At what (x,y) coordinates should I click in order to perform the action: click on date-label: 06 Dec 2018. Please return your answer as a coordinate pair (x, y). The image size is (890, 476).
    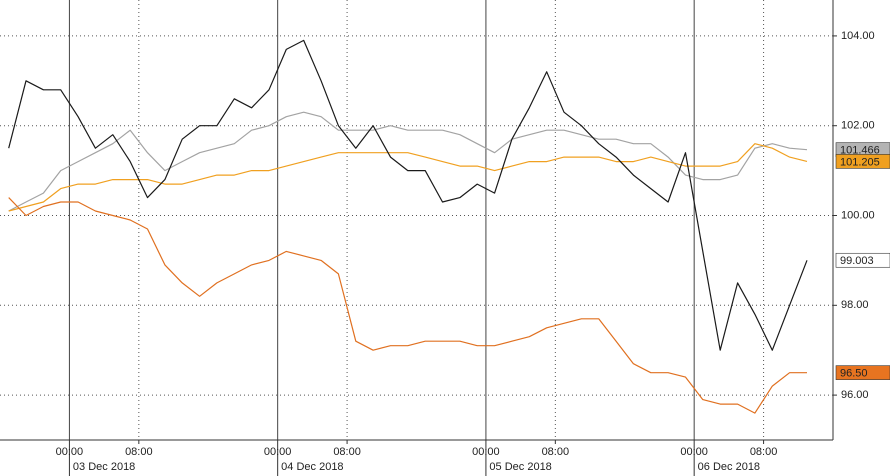
    Looking at the image, I should click on (729, 467).